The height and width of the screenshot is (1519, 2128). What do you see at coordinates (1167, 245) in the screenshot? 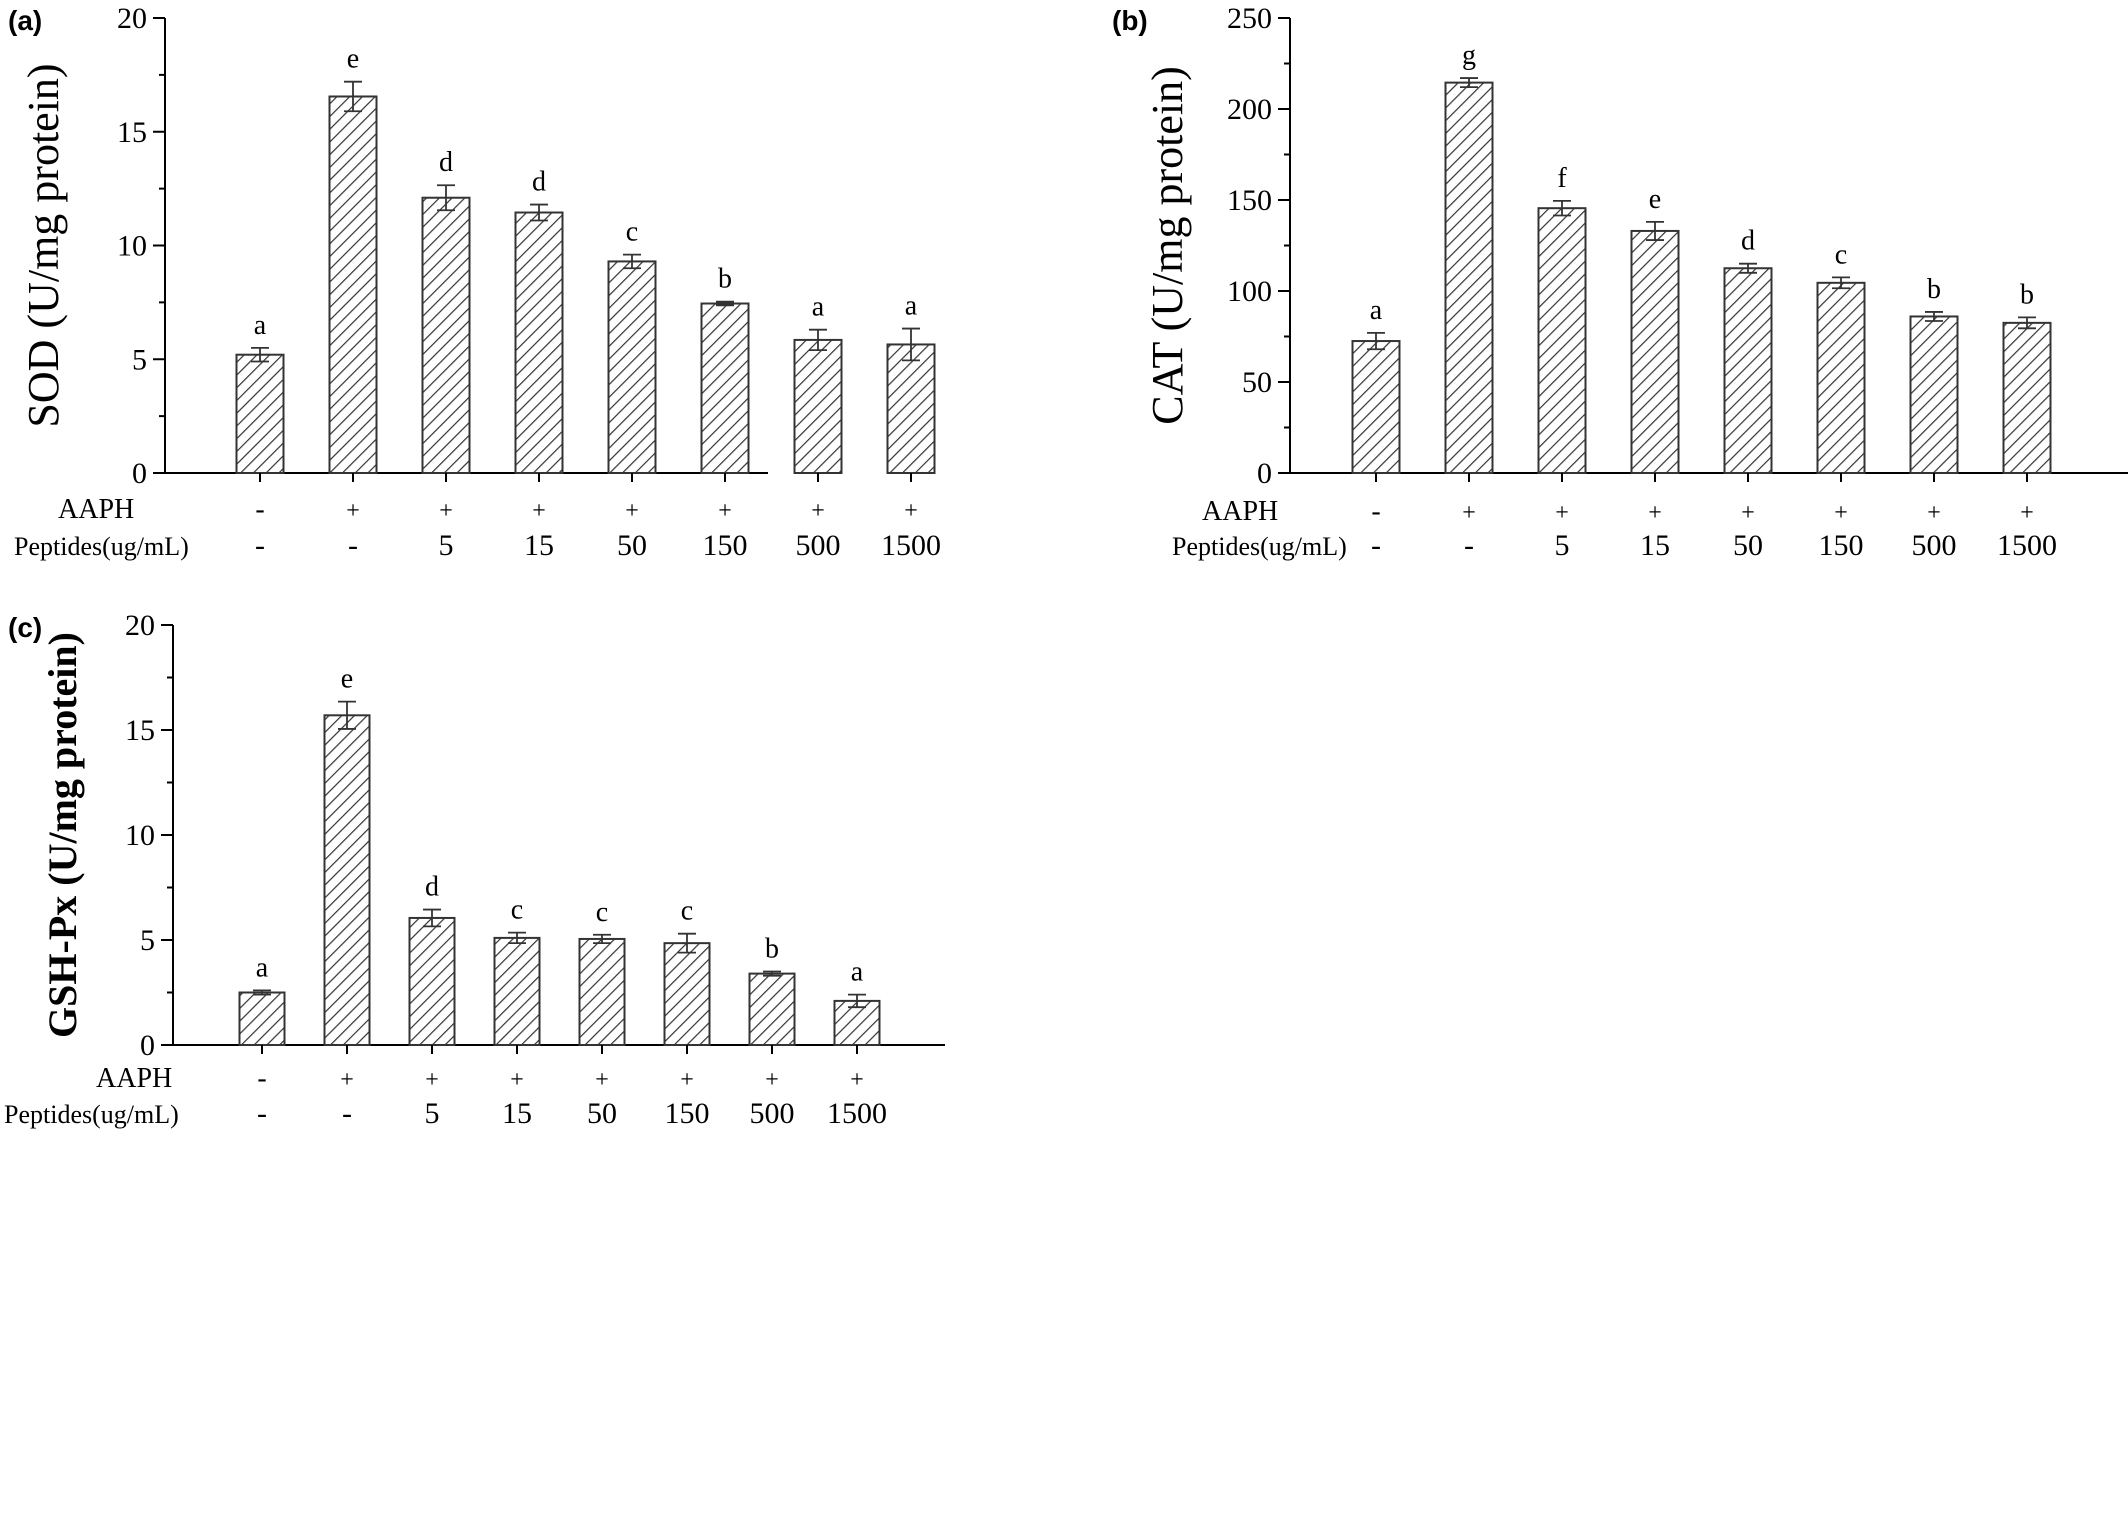
I see `y-axis-label: CAT (U/mg protein)` at bounding box center [1167, 245].